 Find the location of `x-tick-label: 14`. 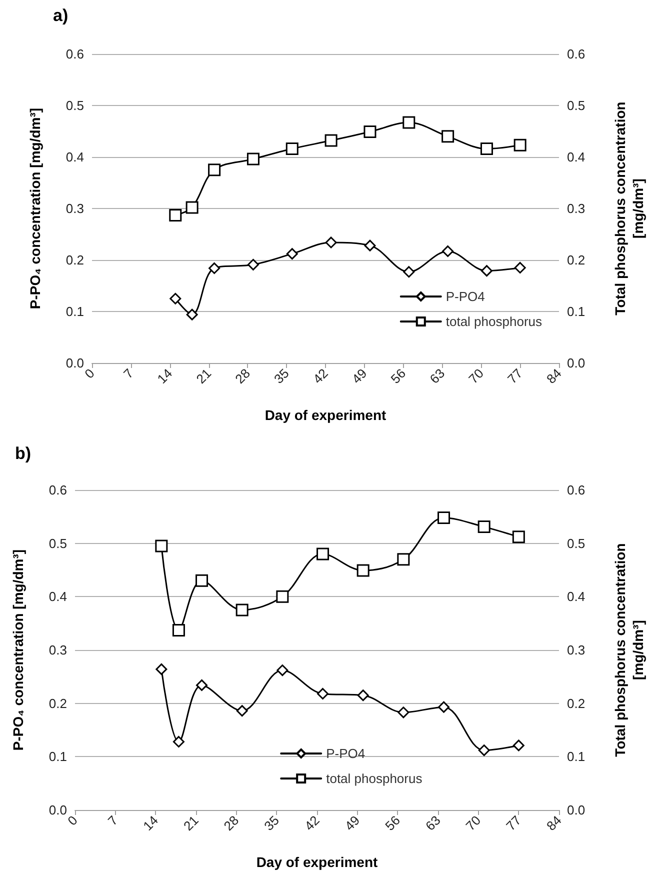

x-tick-label: 14 is located at coordinates (165, 376).